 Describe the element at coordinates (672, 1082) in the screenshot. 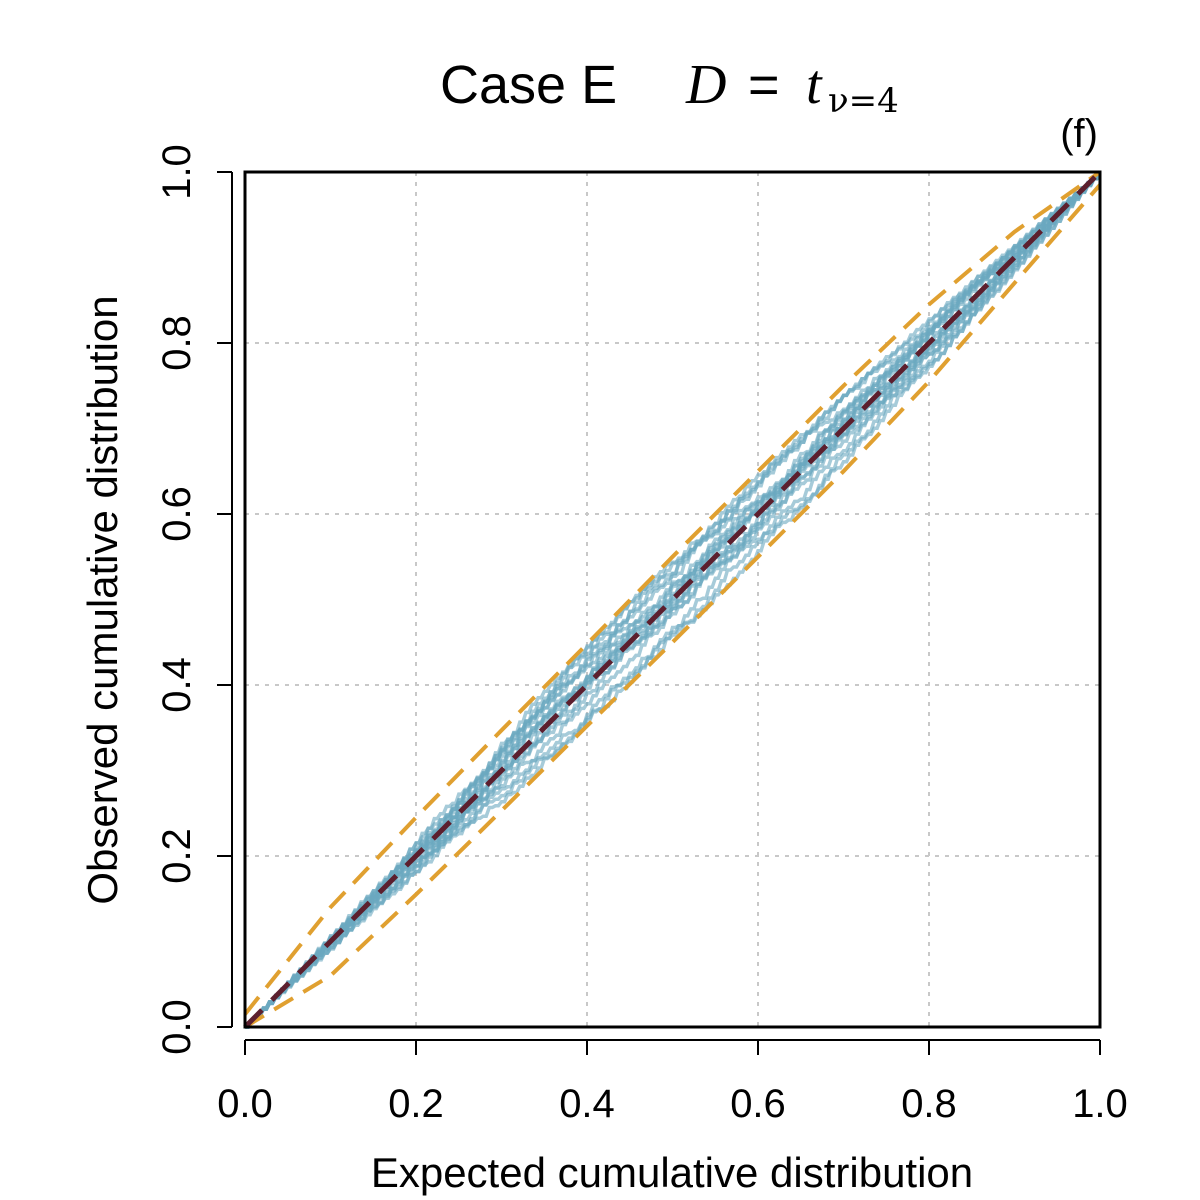

I see `x-axis: 0.0 0.2 0.4 0.6 0.8 1.0` at that location.